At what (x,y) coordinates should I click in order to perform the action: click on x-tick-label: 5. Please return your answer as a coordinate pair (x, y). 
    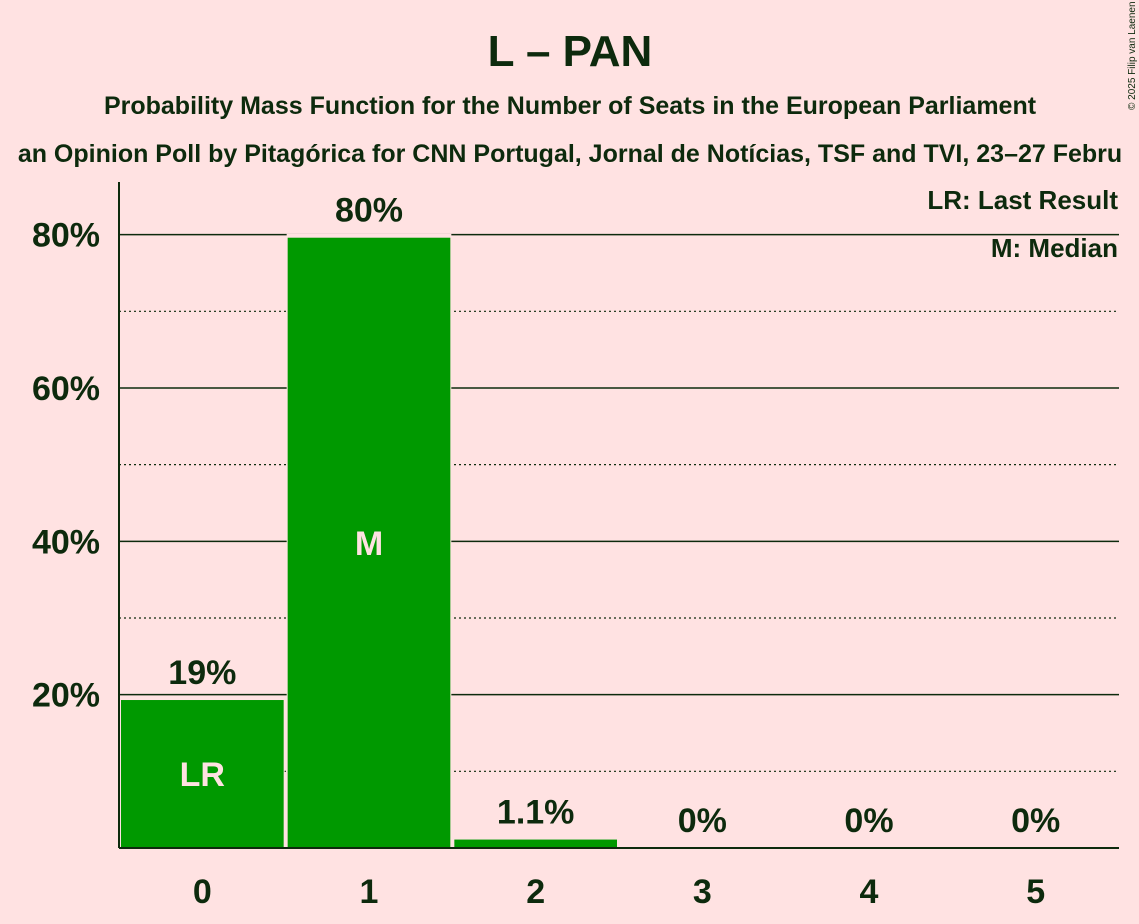
    Looking at the image, I should click on (1035, 892).